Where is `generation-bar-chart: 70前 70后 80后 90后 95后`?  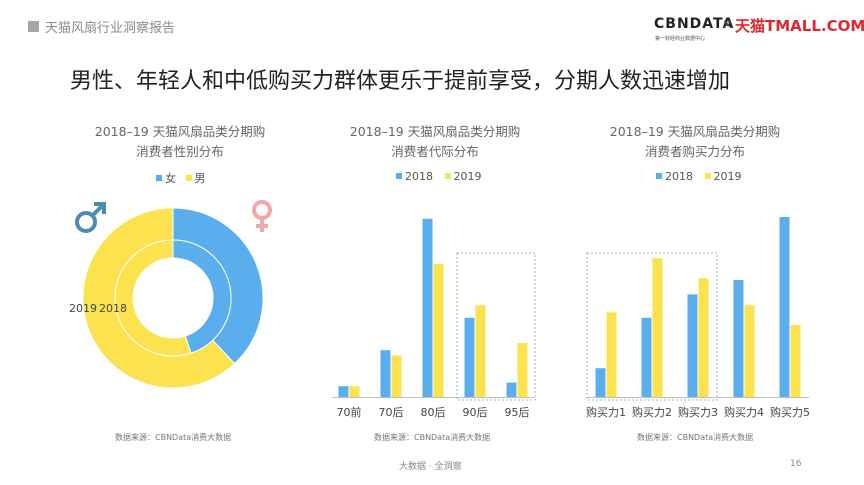
generation-bar-chart: 70前 70后 80后 90后 95后 is located at coordinates (434, 318).